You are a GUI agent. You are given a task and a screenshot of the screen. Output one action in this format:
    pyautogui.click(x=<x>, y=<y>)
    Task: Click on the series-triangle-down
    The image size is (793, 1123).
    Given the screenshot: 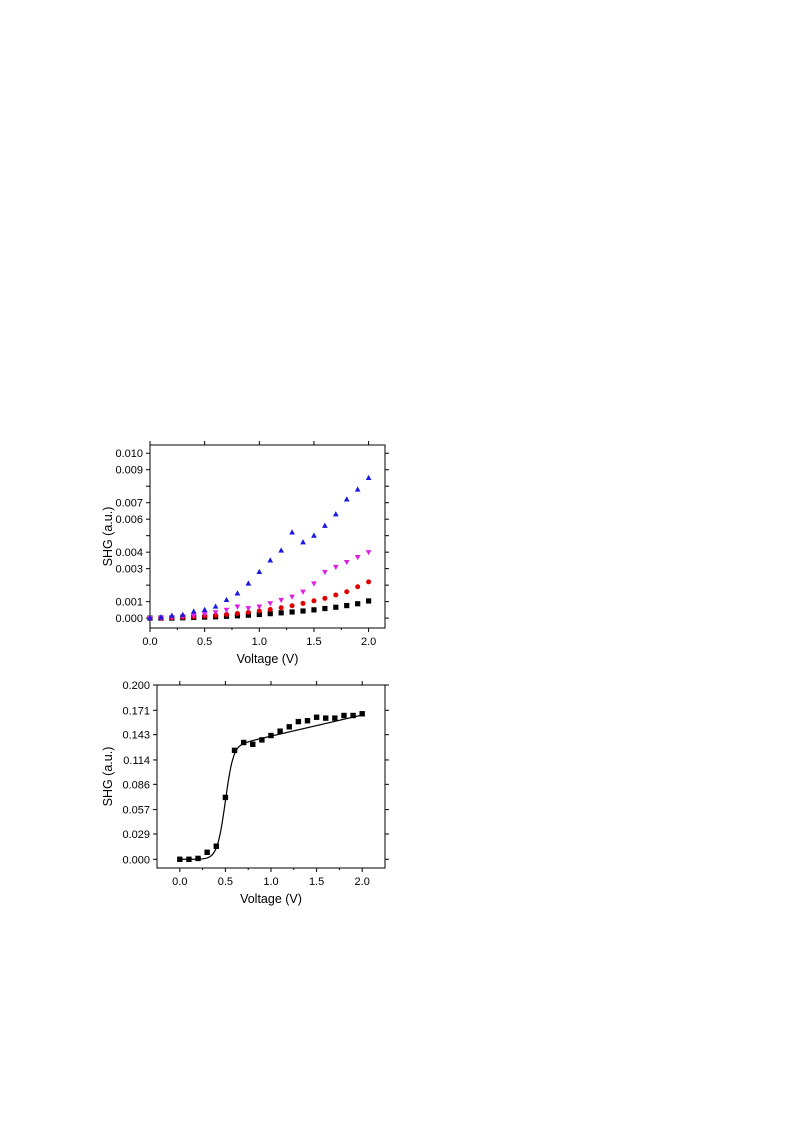 What is the action you would take?
    pyautogui.click(x=259, y=586)
    